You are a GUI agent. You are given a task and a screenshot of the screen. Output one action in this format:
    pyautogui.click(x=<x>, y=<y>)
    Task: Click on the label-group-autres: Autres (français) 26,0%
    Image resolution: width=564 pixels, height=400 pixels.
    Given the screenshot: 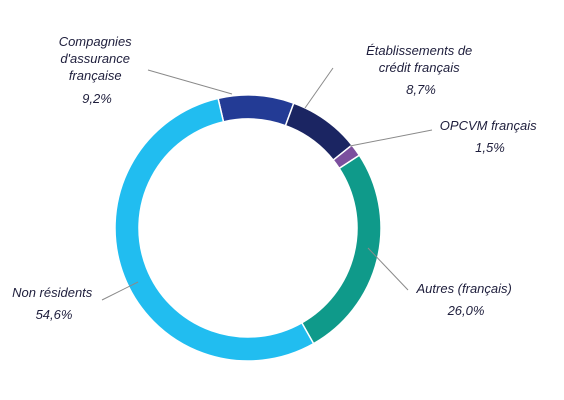 What is the action you would take?
    pyautogui.click(x=441, y=282)
    